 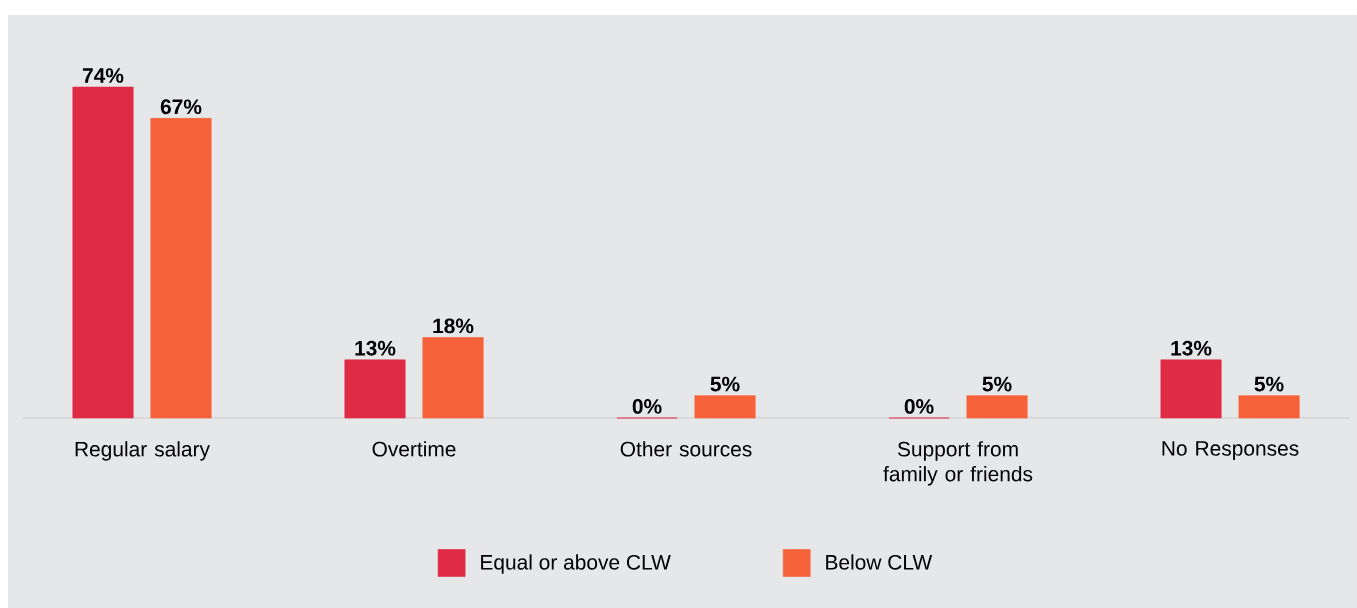 I want to click on x-tick-label: Overtime, so click(x=414, y=449).